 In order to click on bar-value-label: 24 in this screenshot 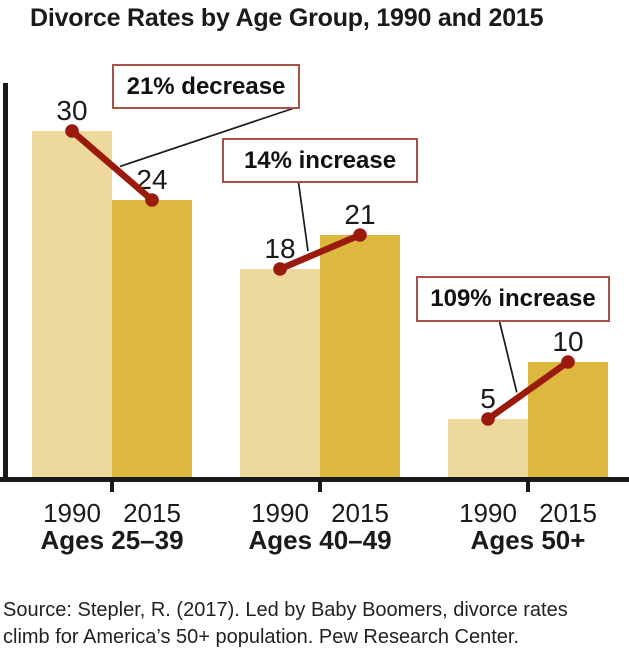, I will do `click(152, 179)`.